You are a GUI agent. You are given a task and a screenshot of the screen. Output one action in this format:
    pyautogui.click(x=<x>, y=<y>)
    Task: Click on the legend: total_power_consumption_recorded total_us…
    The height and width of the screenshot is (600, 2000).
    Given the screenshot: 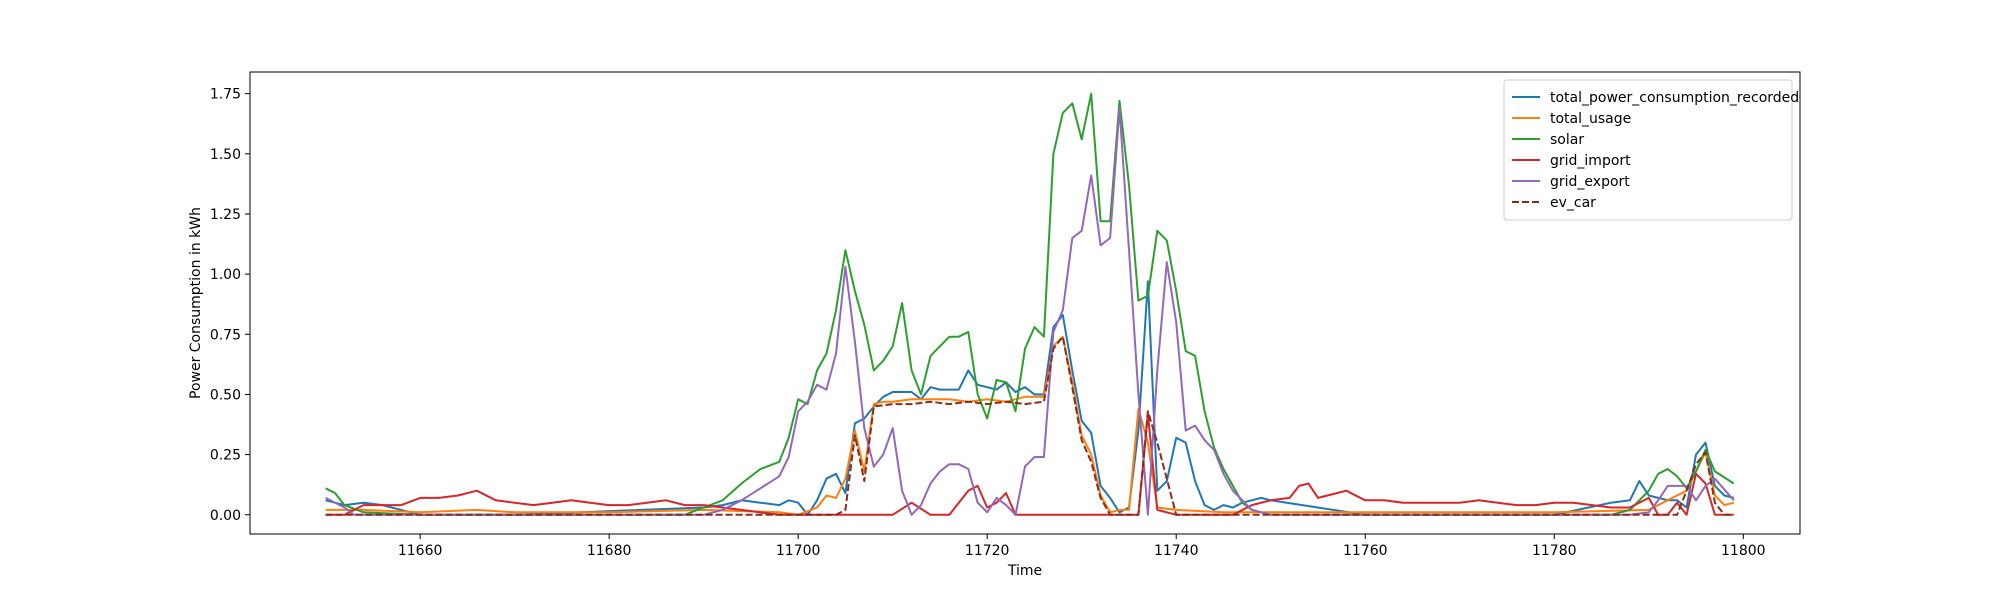 What is the action you would take?
    pyautogui.click(x=1651, y=150)
    